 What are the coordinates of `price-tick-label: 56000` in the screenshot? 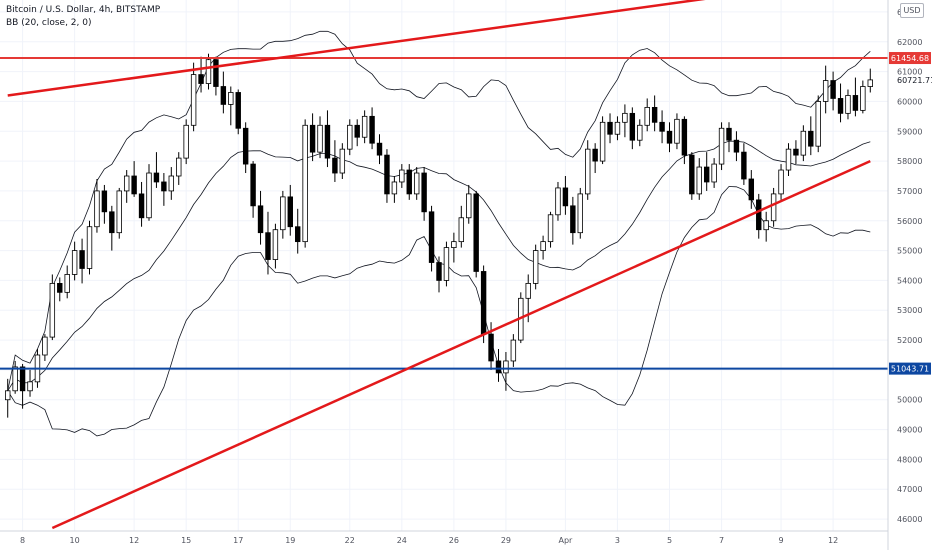 It's located at (909, 221).